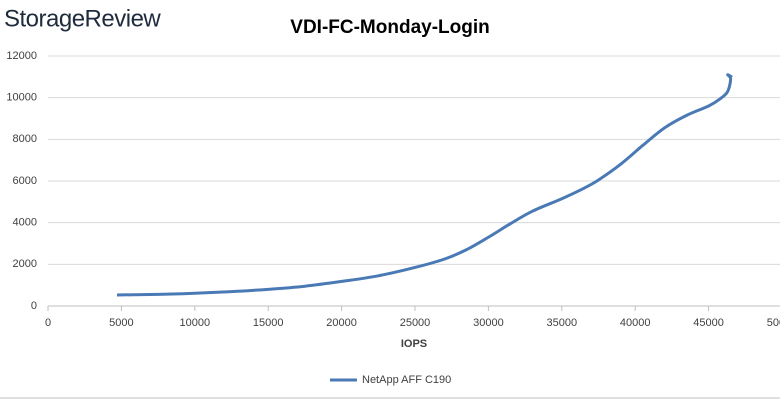 Image resolution: width=780 pixels, height=401 pixels. What do you see at coordinates (25, 223) in the screenshot?
I see `y-tick-label: 4000` at bounding box center [25, 223].